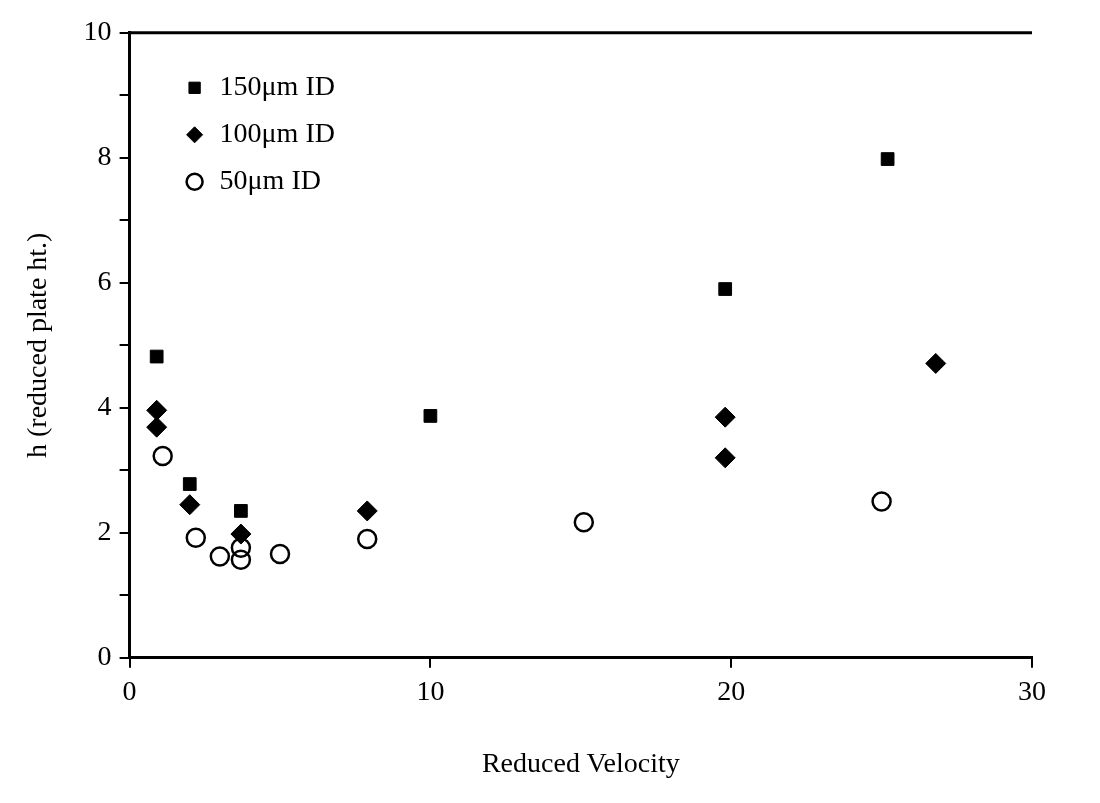 This screenshot has height=803, width=1100. Describe the element at coordinates (37, 345) in the screenshot. I see `y-axis-title: h (reduced plate ht.)` at that location.